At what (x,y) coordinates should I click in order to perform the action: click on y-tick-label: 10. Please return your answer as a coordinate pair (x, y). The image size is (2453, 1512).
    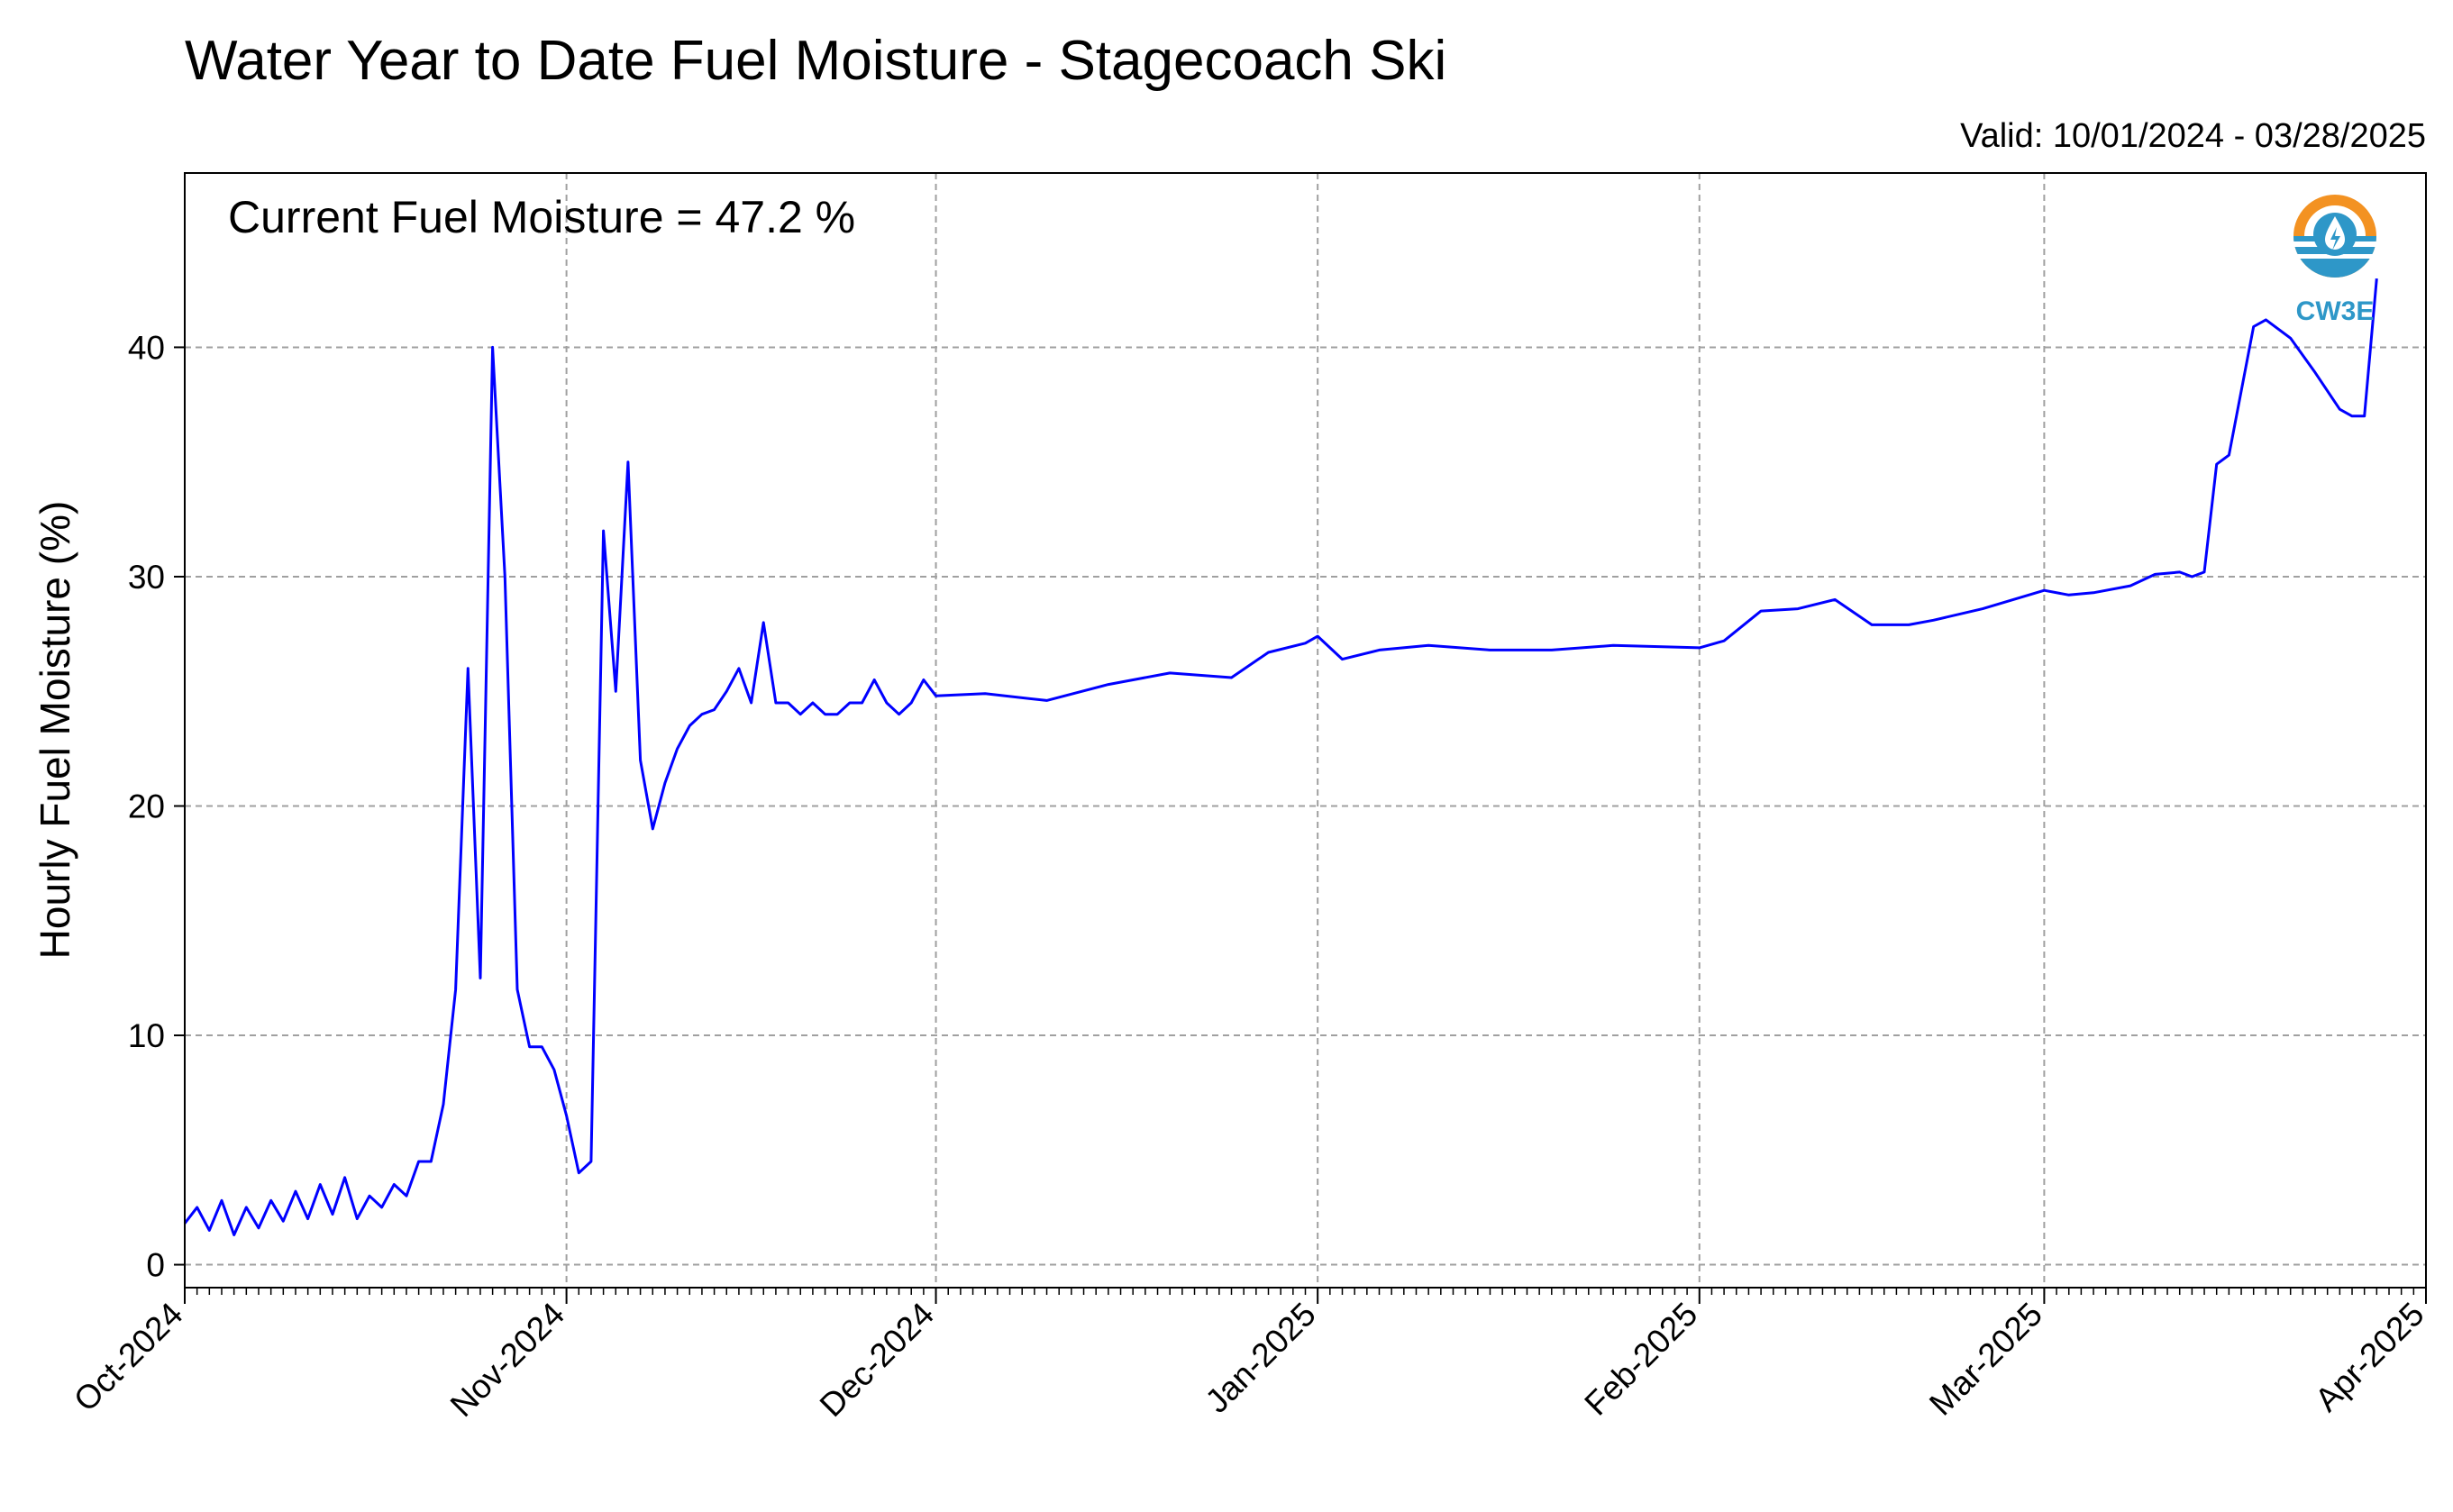
    Looking at the image, I should click on (146, 1035).